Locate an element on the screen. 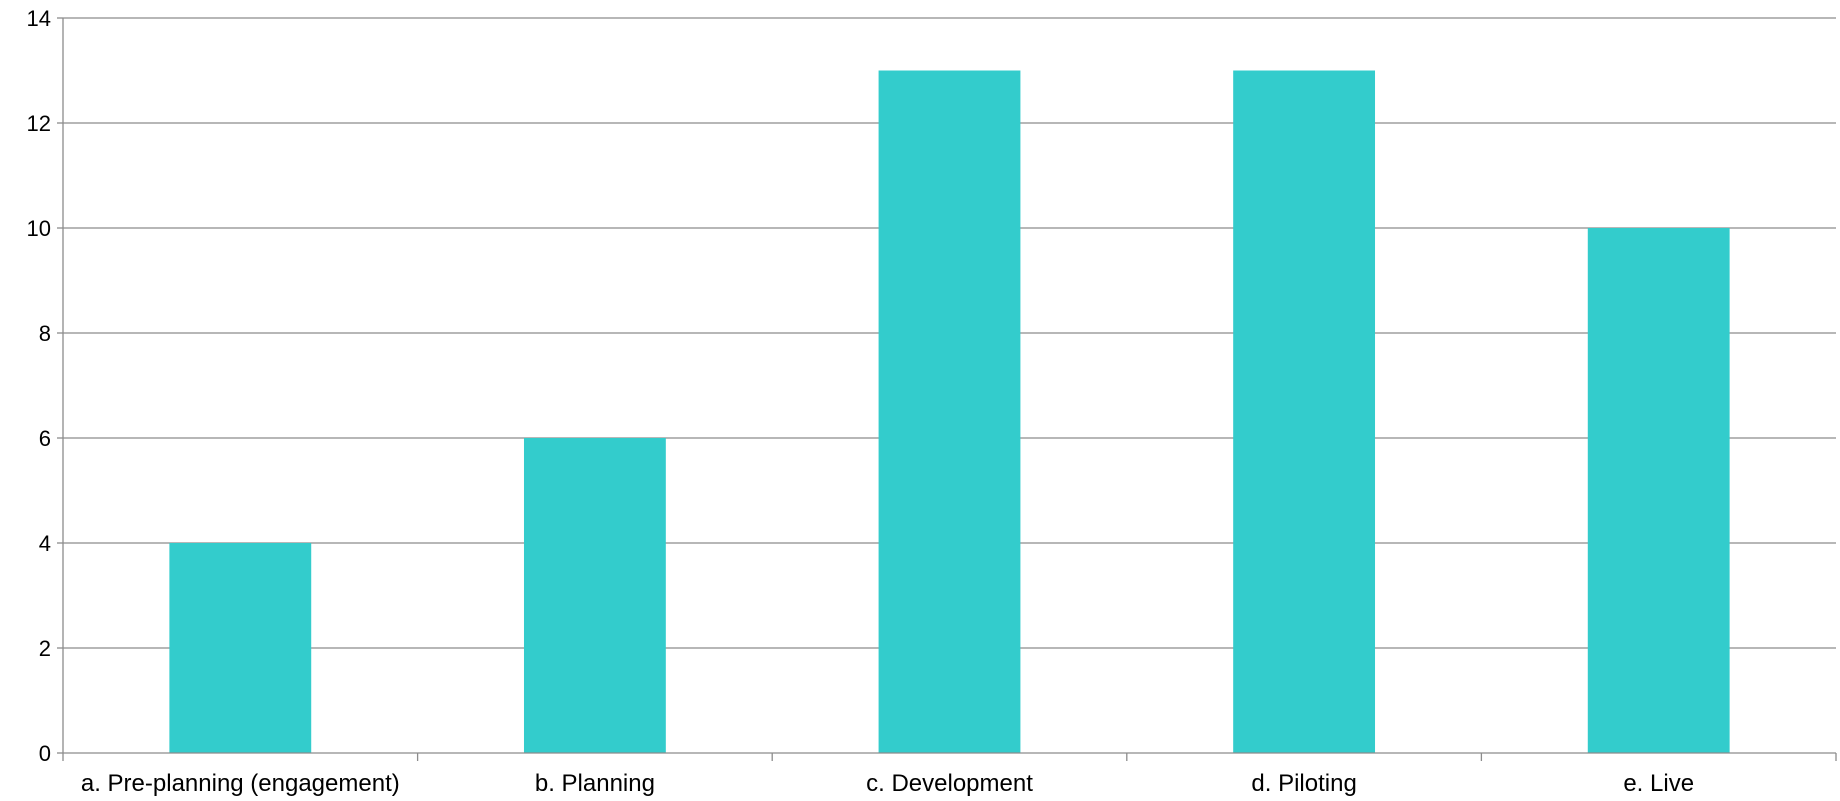 This screenshot has height=801, width=1840. y-tick-label: 14 is located at coordinates (39, 18).